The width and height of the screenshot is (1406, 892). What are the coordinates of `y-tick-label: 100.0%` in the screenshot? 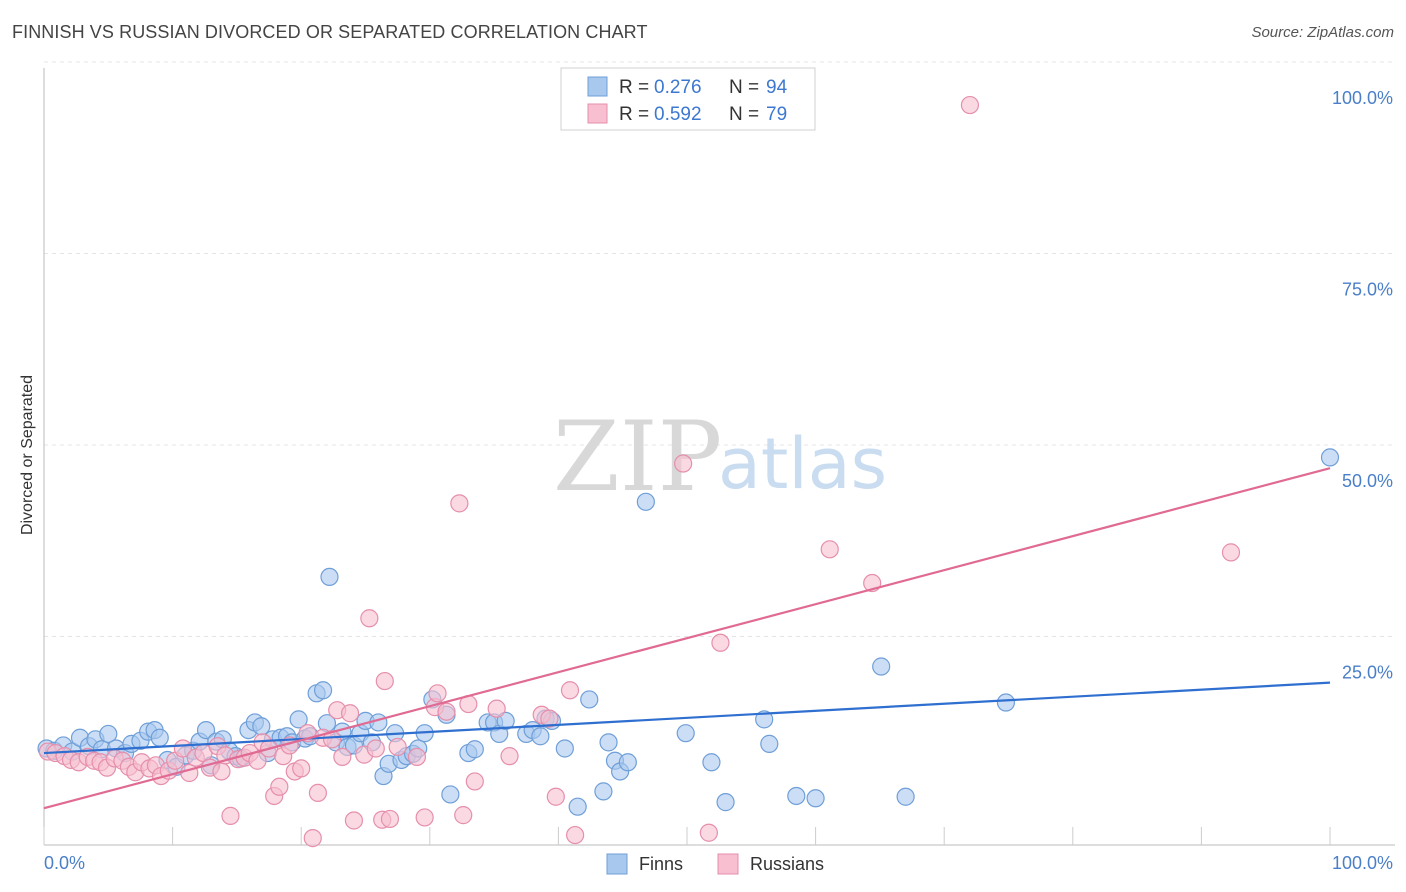 It's located at (1362, 98).